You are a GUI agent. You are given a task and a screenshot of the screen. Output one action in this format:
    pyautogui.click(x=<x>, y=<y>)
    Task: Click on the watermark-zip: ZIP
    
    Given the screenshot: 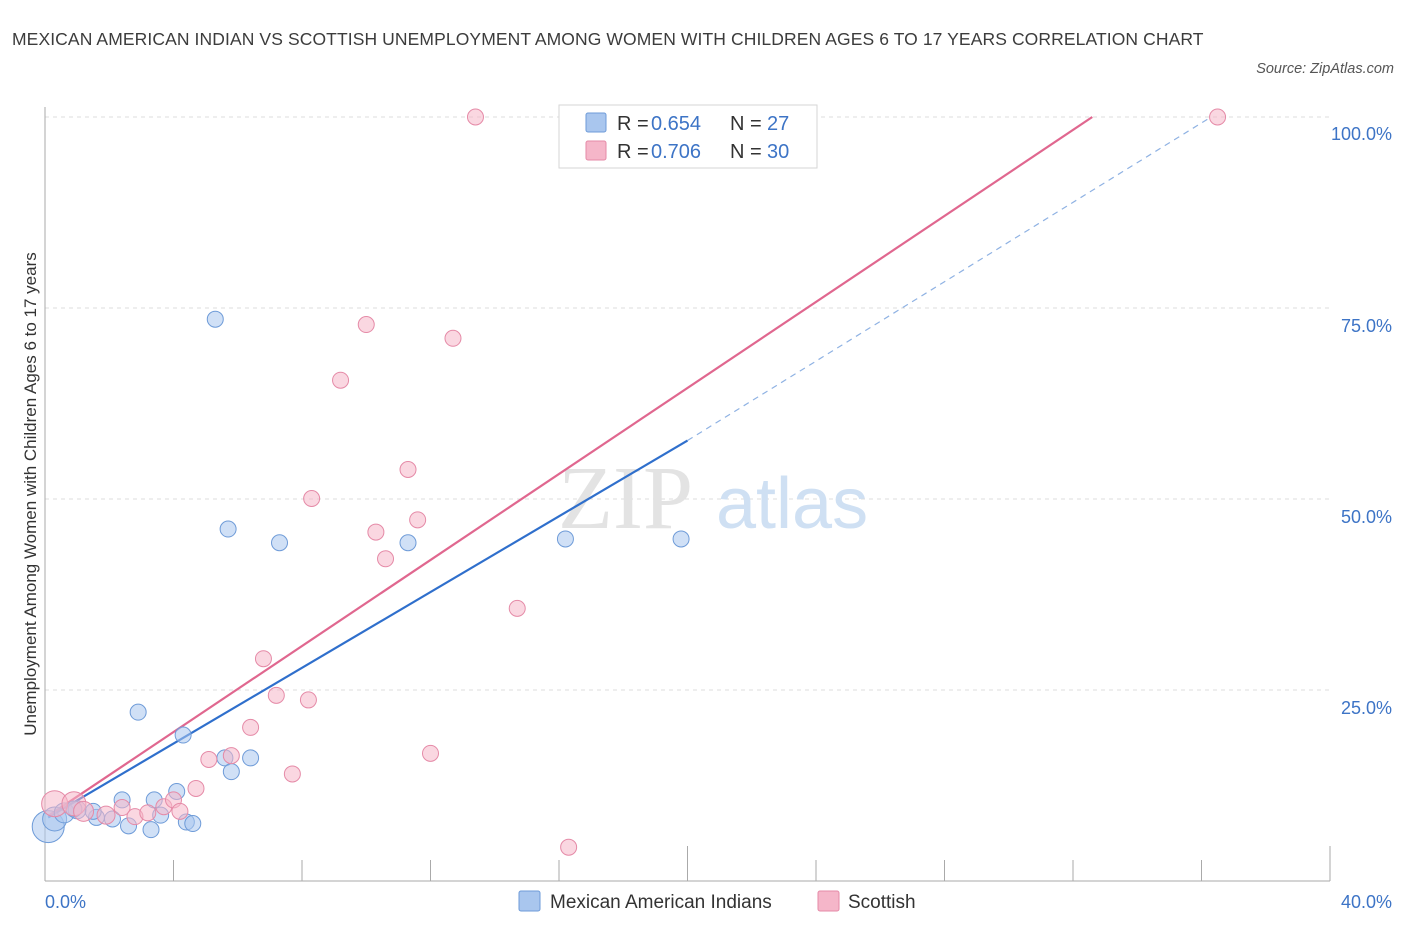 What is the action you would take?
    pyautogui.click(x=625, y=498)
    